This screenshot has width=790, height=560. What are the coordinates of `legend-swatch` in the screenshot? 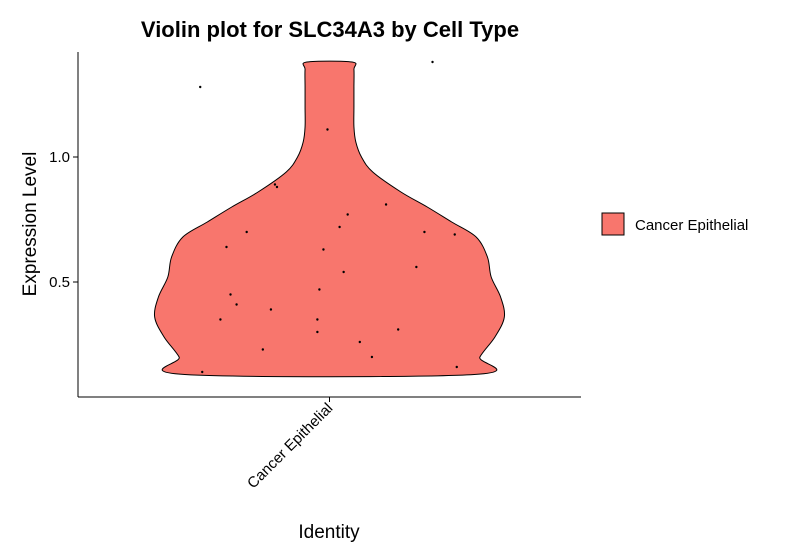 It's located at (613, 224).